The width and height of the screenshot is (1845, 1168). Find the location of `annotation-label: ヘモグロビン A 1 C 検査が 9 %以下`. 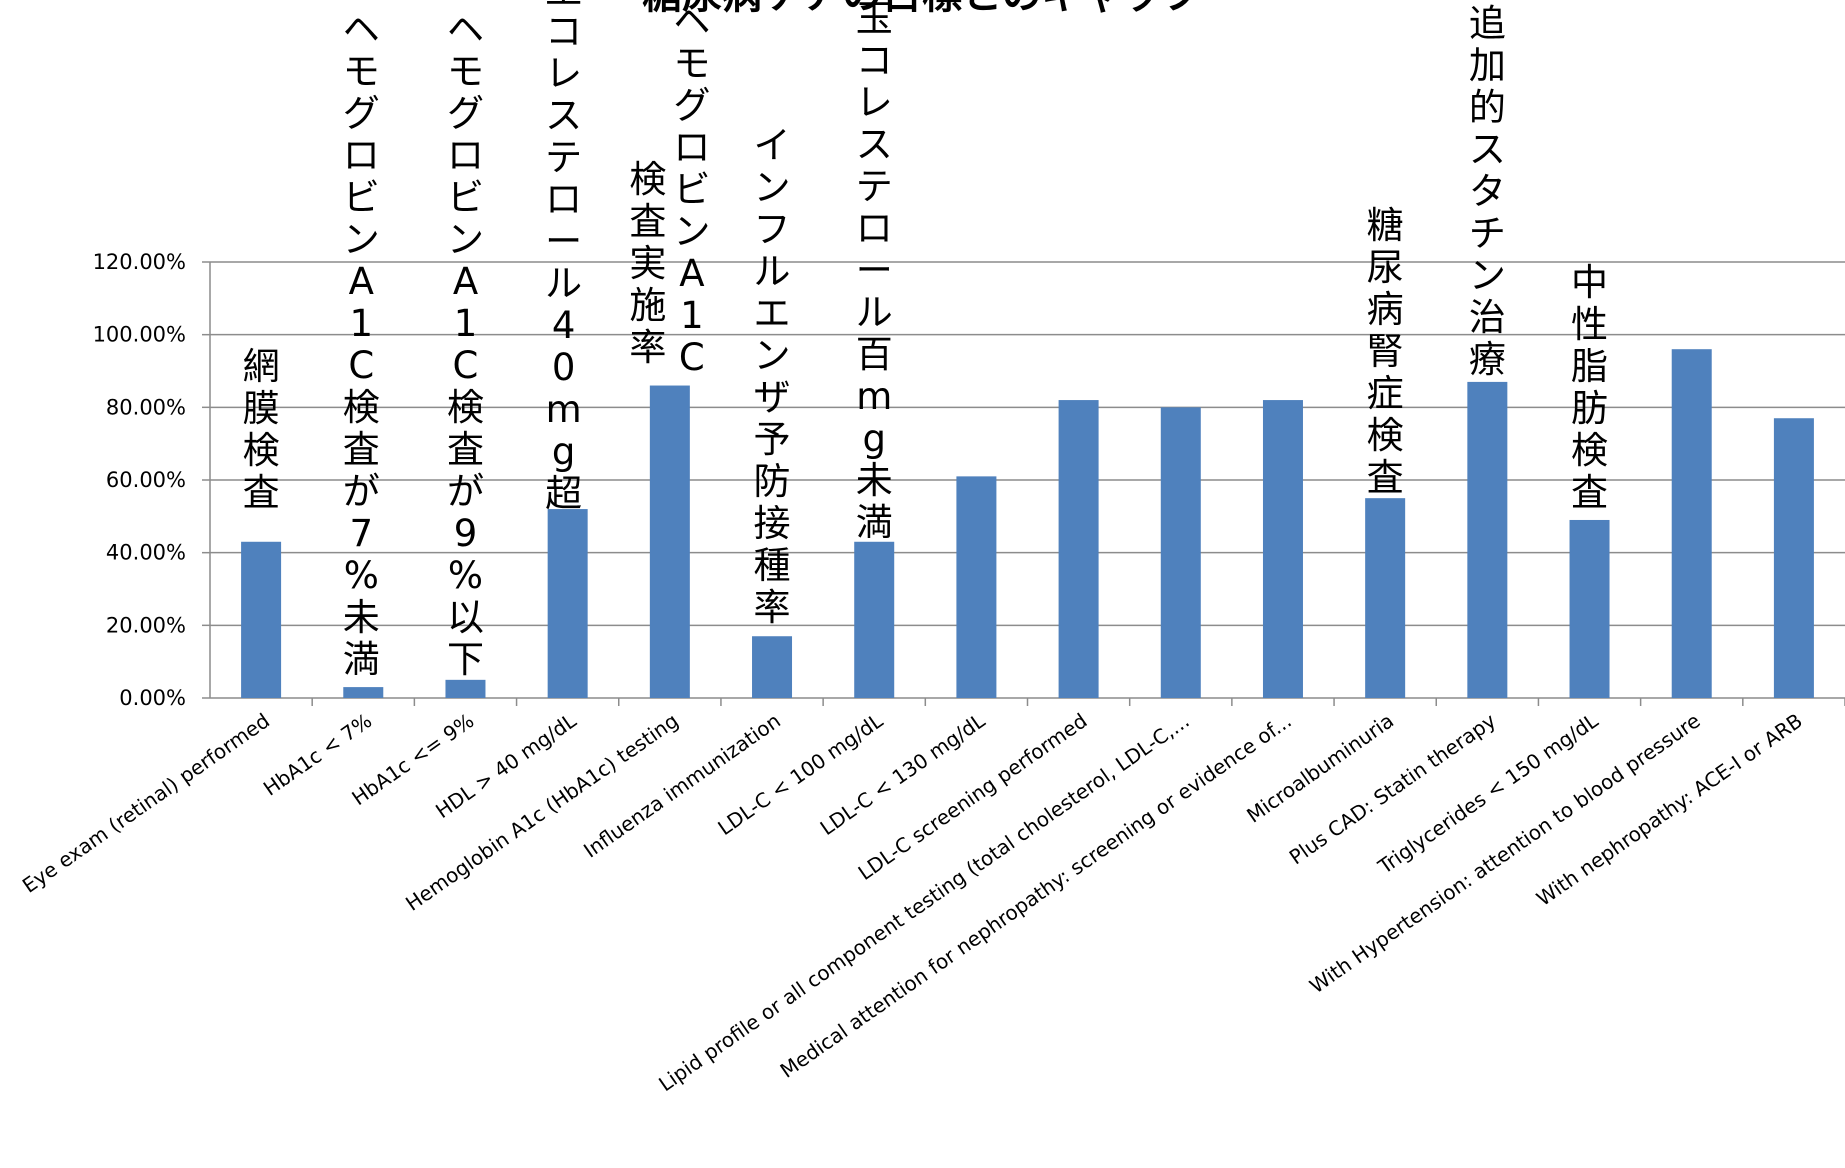

annotation-label: ヘモグロビン A 1 C 検査が 9 %以下 is located at coordinates (465, 344).